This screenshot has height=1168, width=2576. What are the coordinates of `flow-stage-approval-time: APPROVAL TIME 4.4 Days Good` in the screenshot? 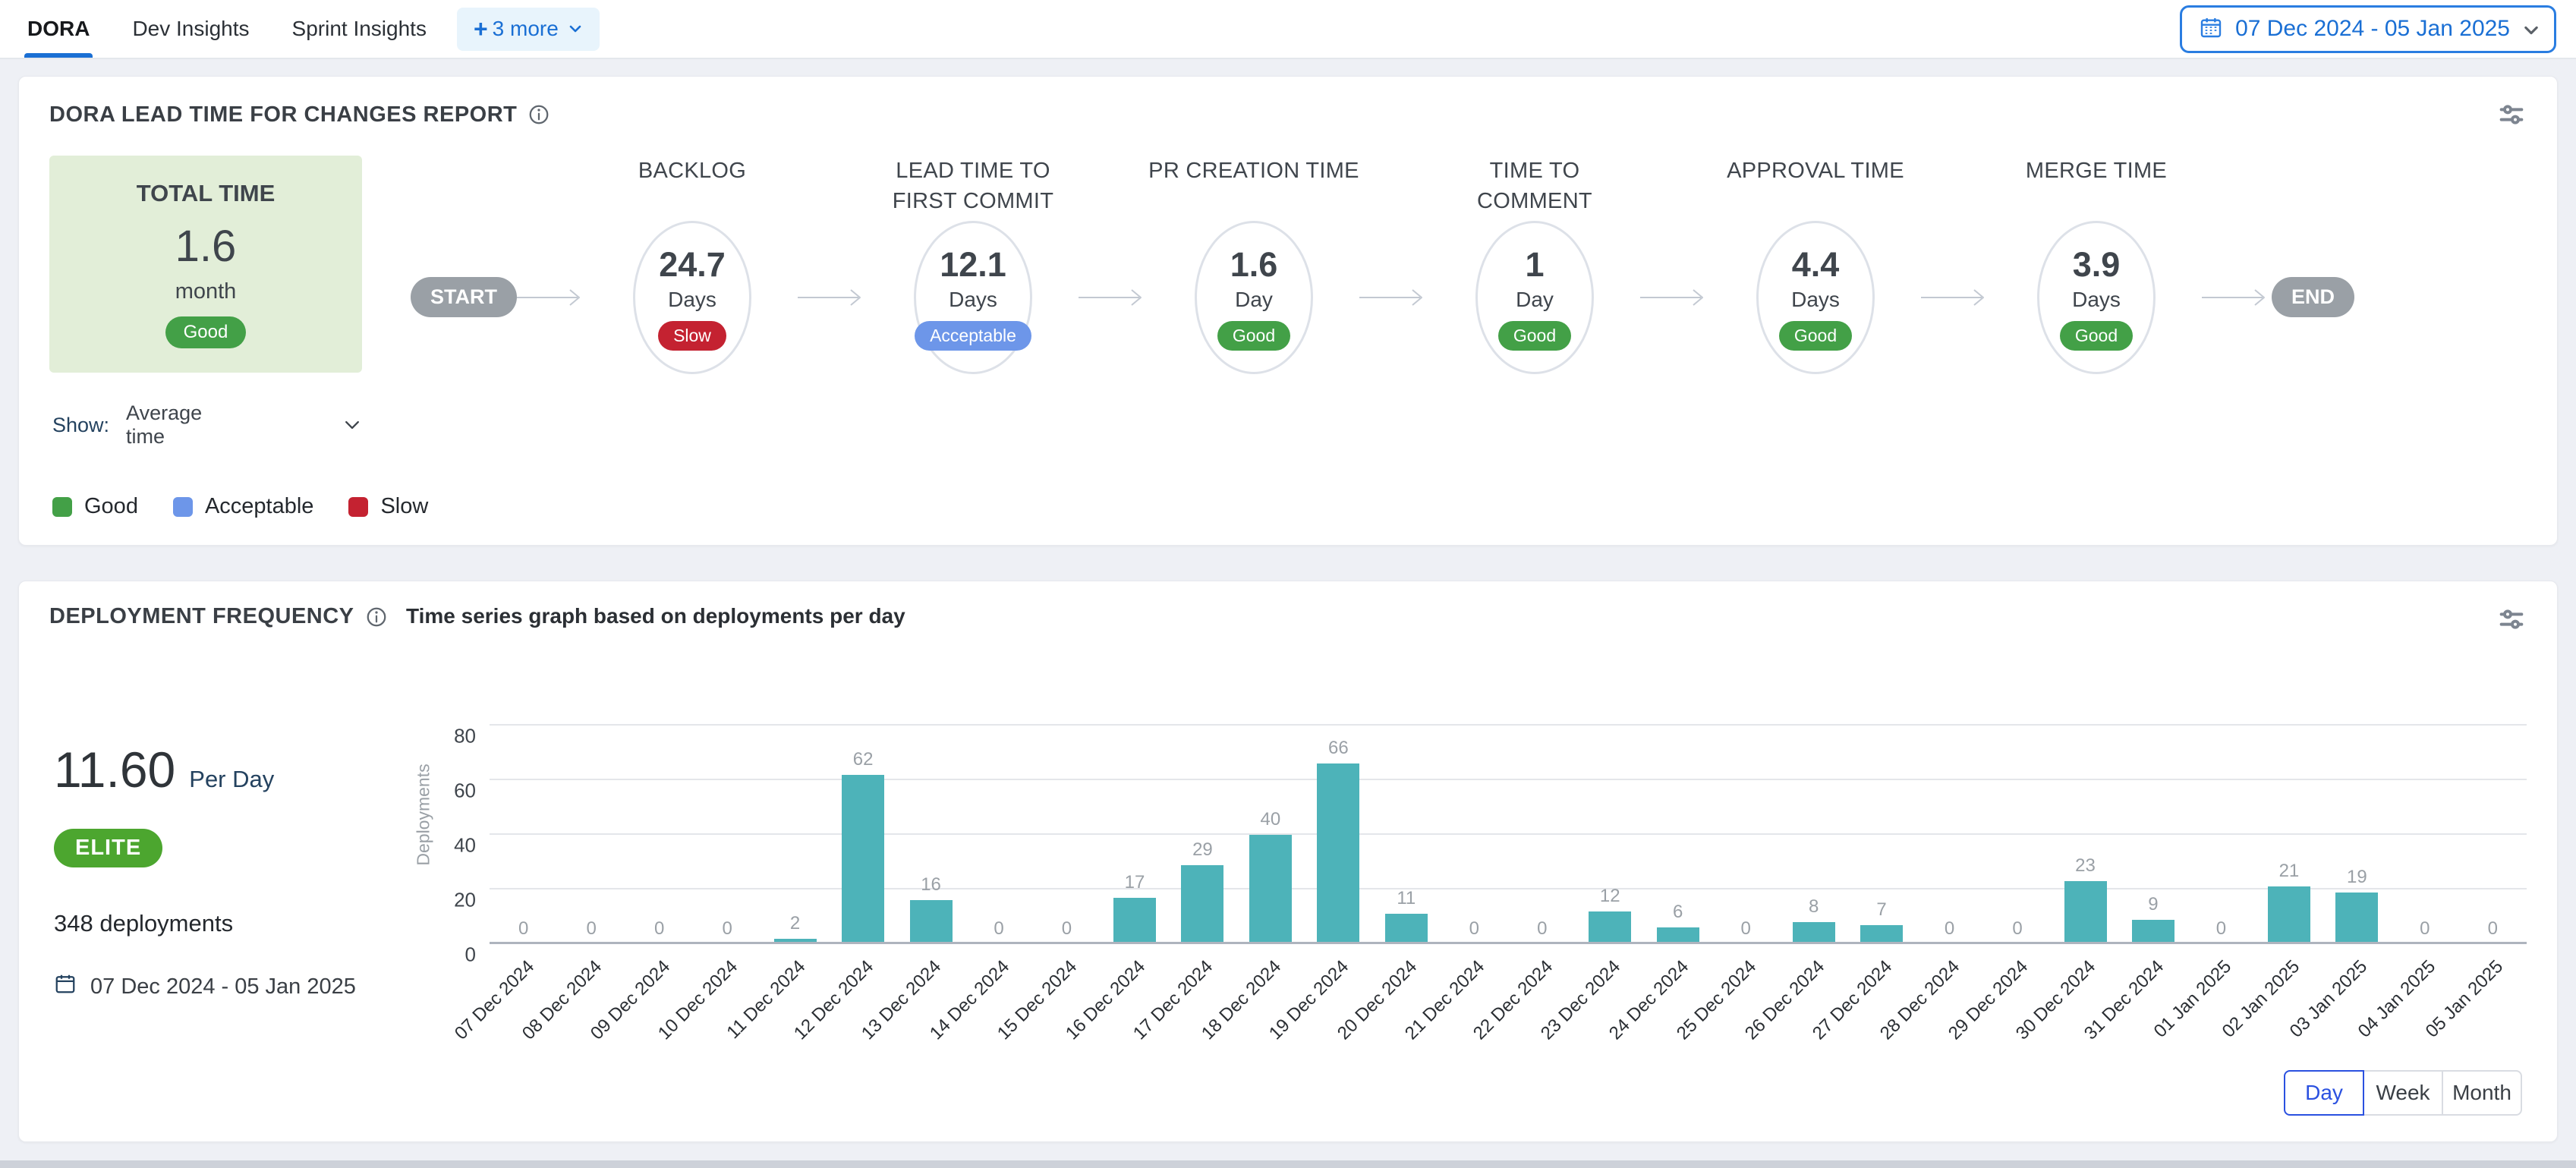 It's located at (1815, 265).